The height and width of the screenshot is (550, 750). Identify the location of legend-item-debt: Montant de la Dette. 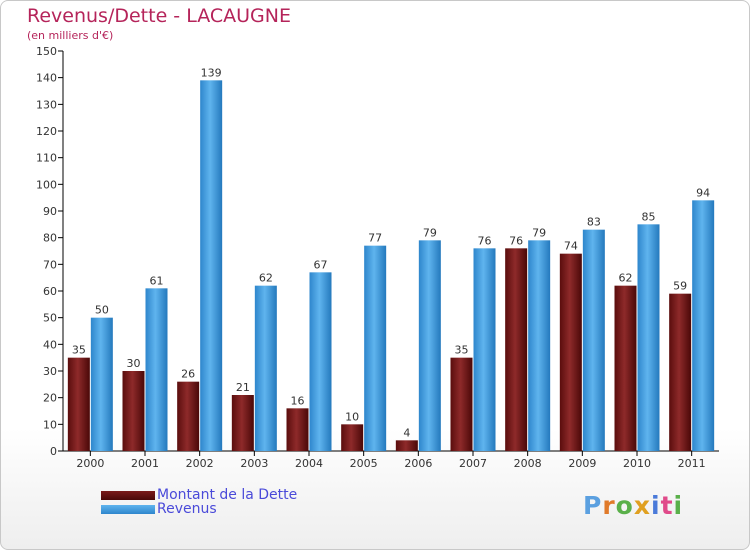
(199, 495).